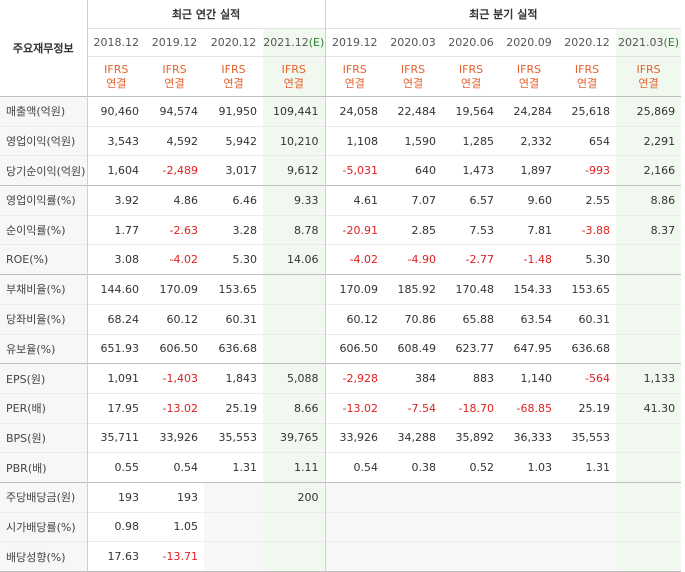  I want to click on value-cell: -7.54, so click(413, 408).